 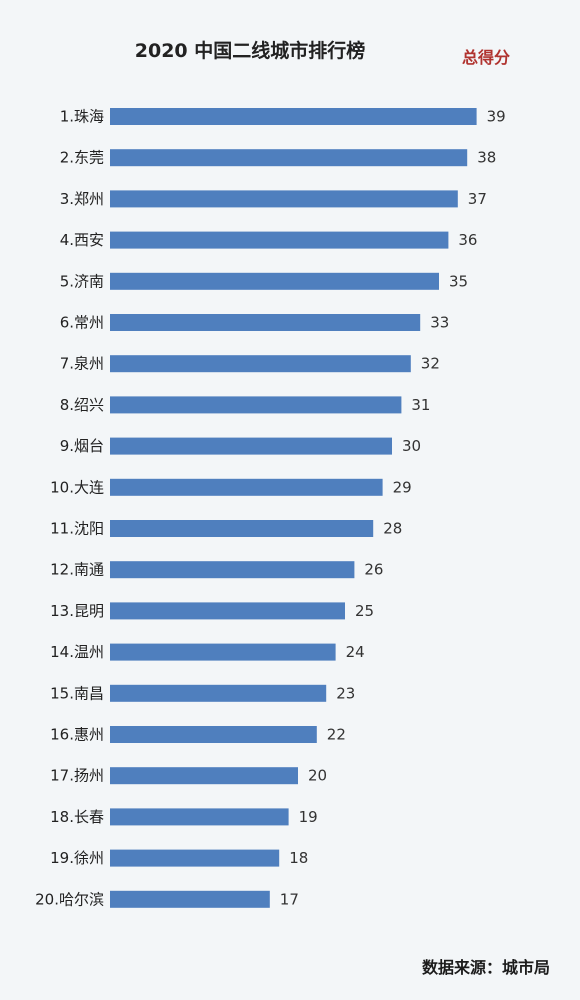 What do you see at coordinates (411, 446) in the screenshot?
I see `value-label: 30` at bounding box center [411, 446].